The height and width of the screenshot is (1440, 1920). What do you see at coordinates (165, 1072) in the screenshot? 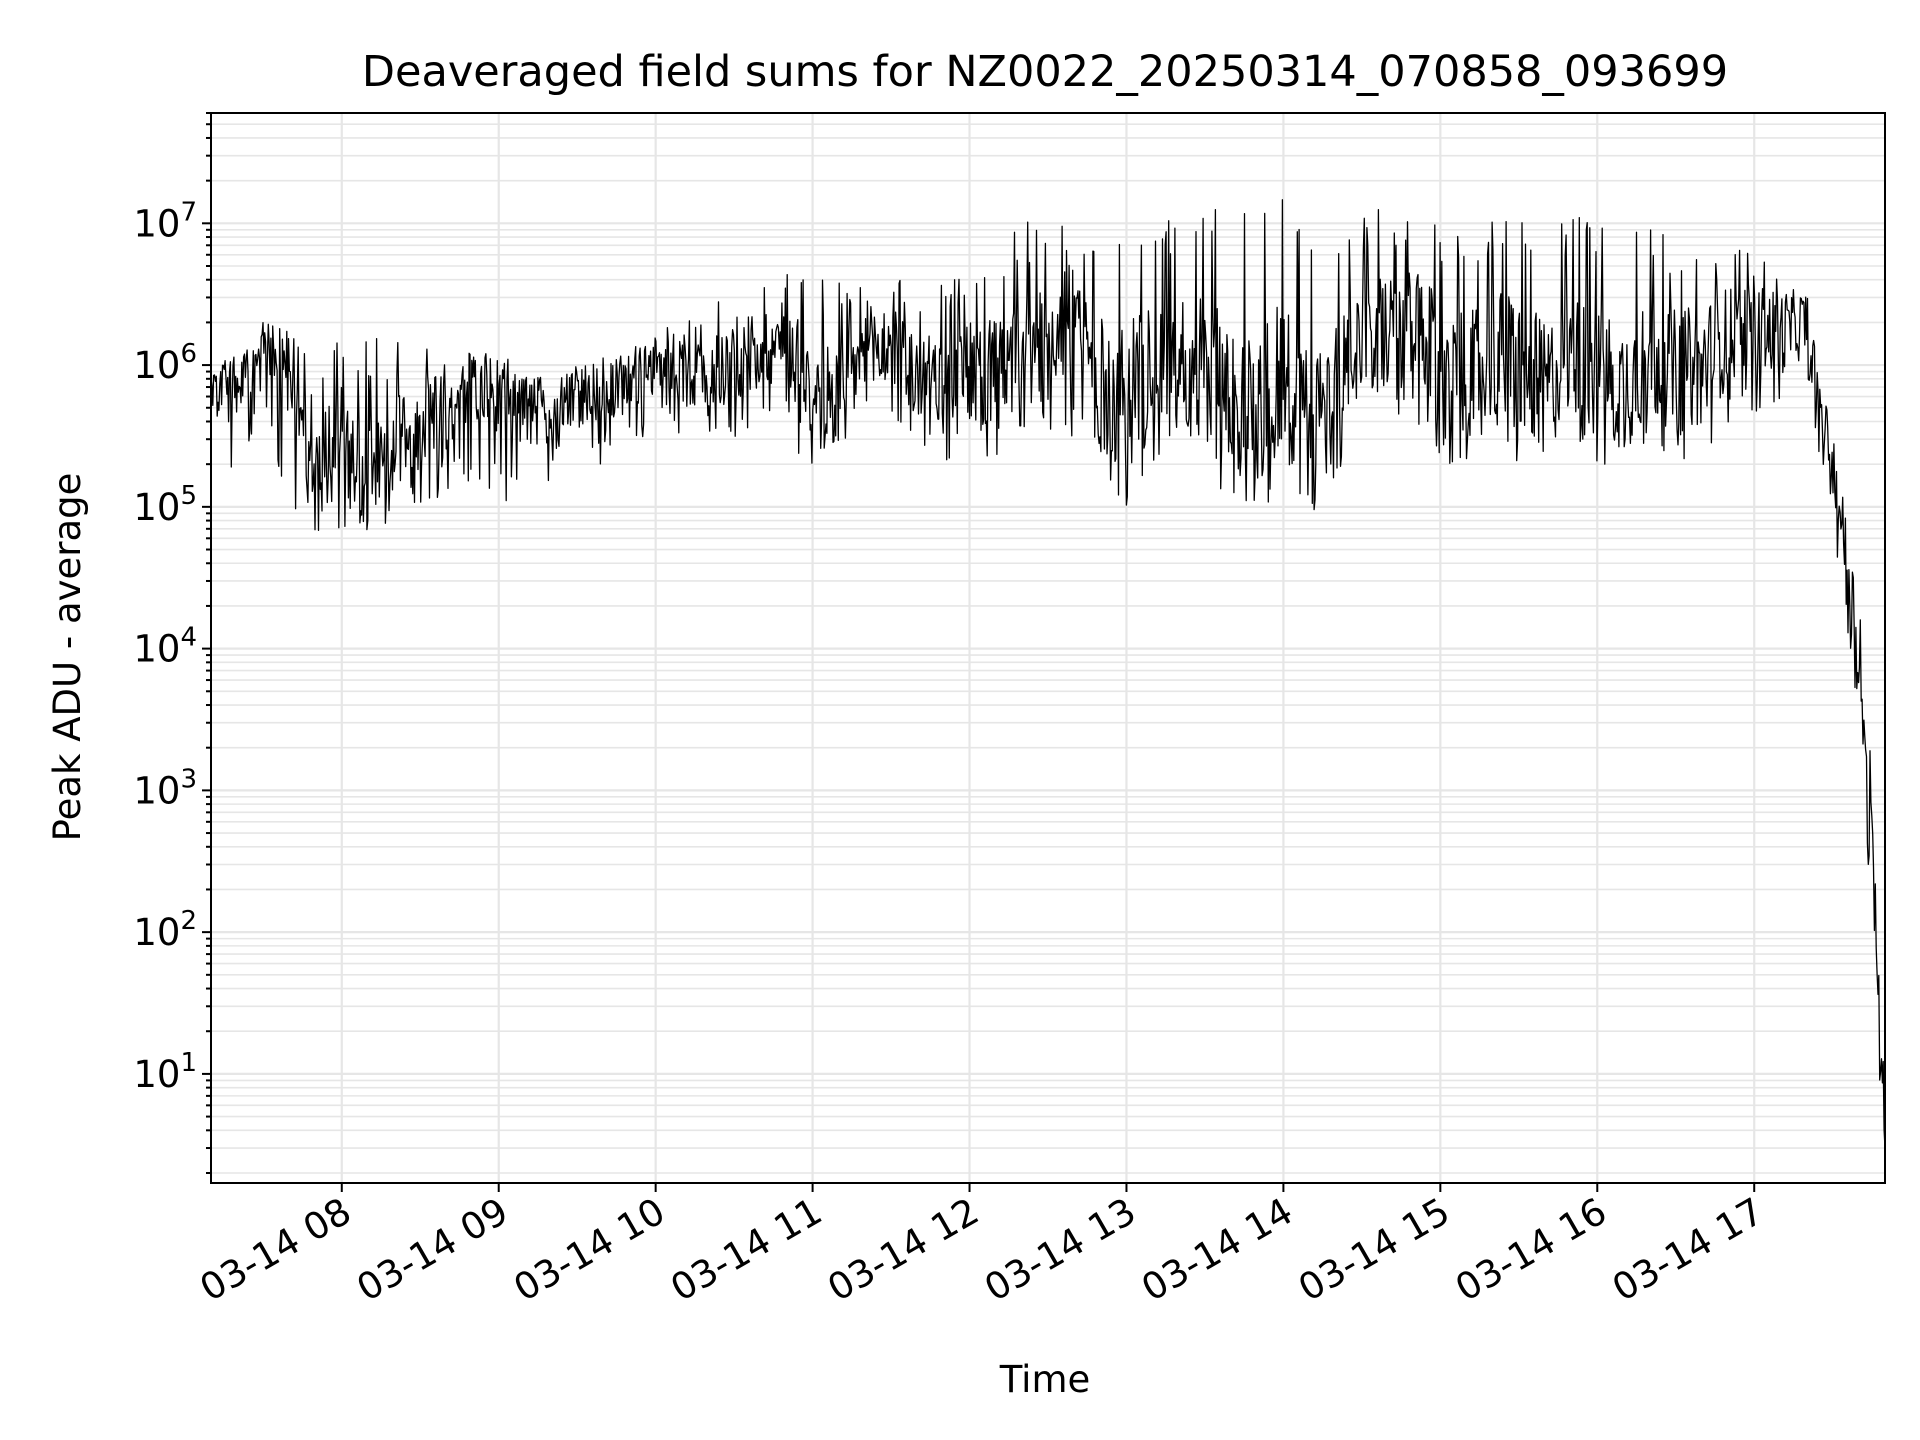
I see `y-tick-label: 101` at bounding box center [165, 1072].